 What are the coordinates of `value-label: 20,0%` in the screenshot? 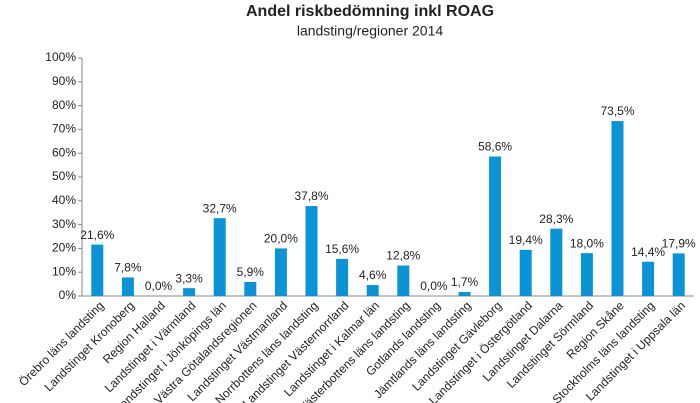 It's located at (281, 239).